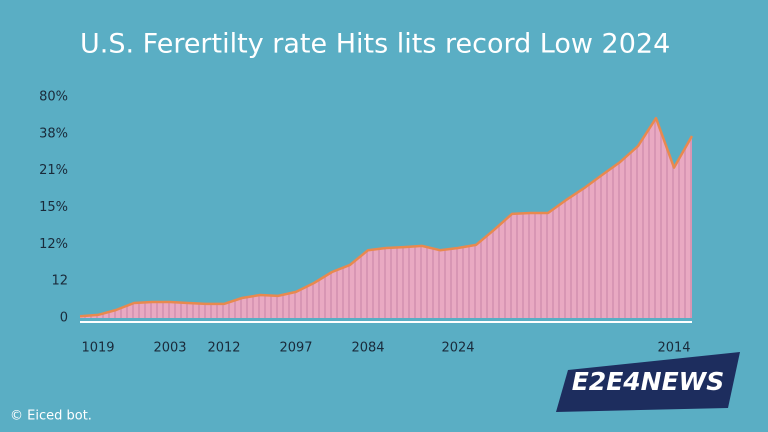 The height and width of the screenshot is (432, 768). Describe the element at coordinates (64, 318) in the screenshot. I see `y-tick-label: 0` at that location.